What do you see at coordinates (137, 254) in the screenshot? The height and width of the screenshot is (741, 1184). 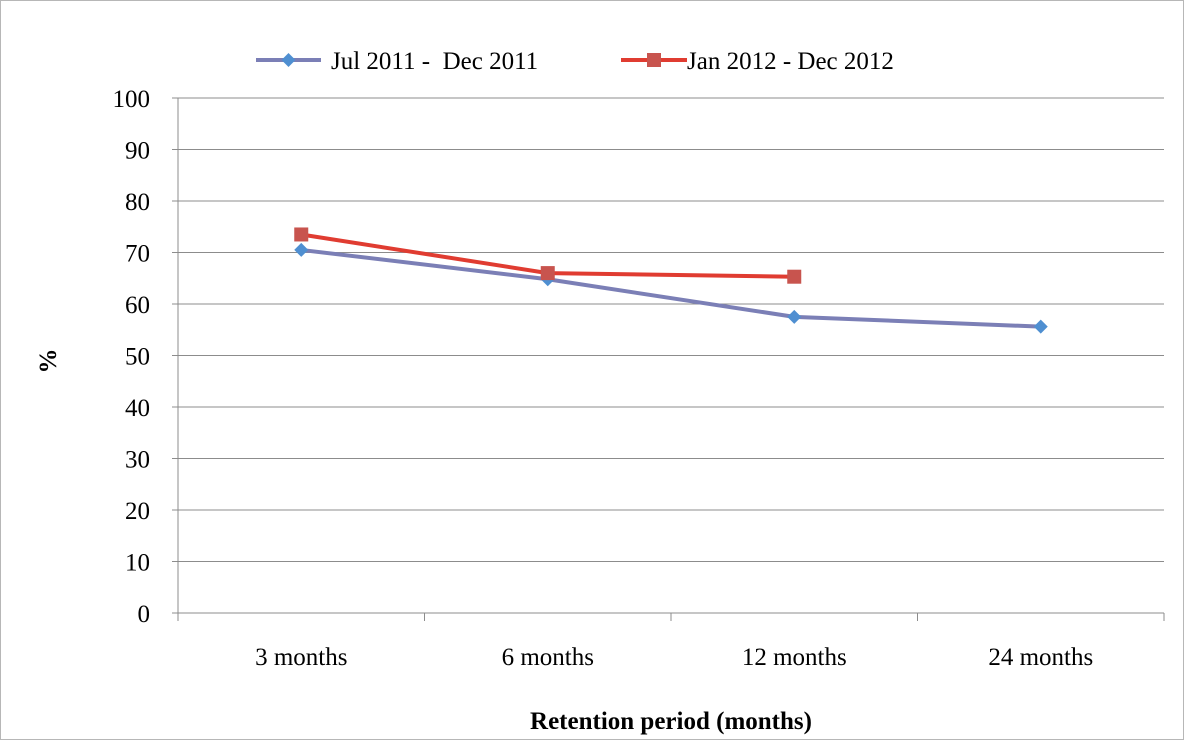 I see `y-tick-label: 70` at bounding box center [137, 254].